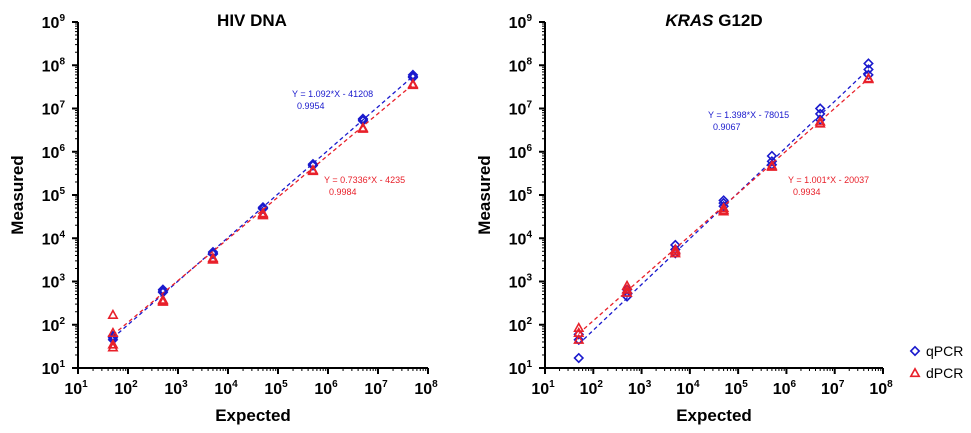 This screenshot has height=433, width=971. Describe the element at coordinates (17, 194) in the screenshot. I see `y-axis-label: Measured` at that location.